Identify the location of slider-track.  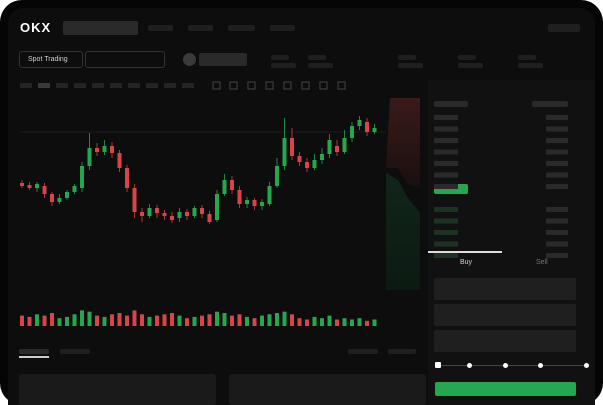
(513, 365).